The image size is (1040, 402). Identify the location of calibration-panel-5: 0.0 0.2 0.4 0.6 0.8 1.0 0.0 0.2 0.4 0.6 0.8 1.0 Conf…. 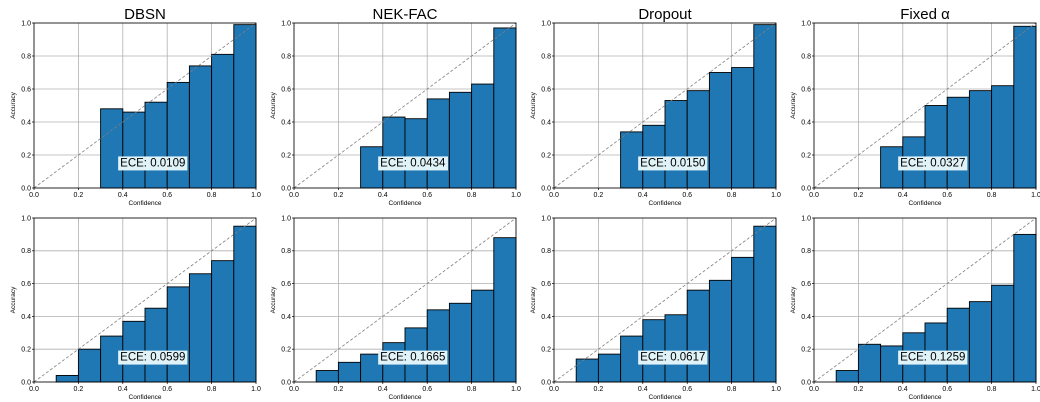
(135, 308).